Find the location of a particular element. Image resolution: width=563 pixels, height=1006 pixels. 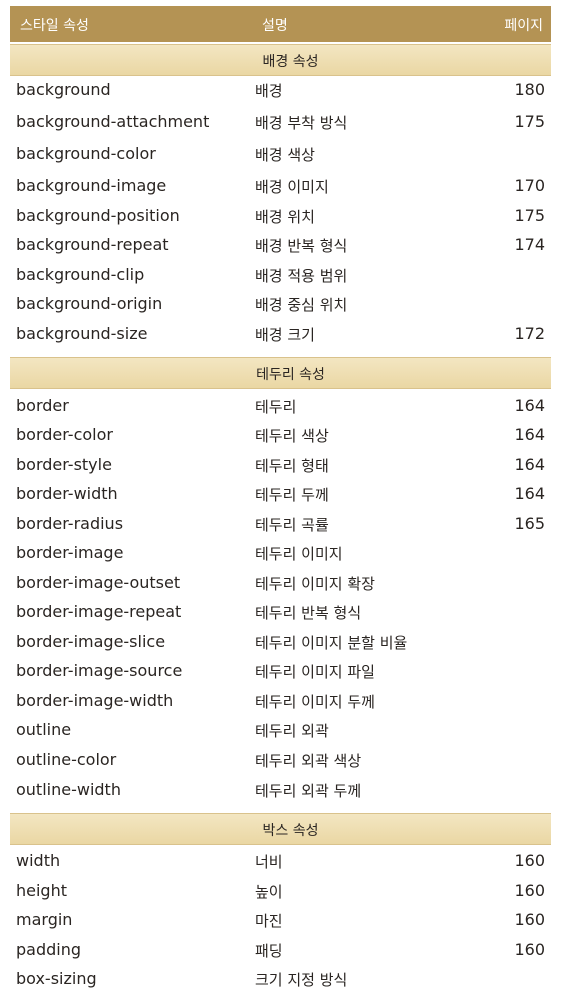

table-row: border-radius 테두리 곡률 165 is located at coordinates (281, 524).